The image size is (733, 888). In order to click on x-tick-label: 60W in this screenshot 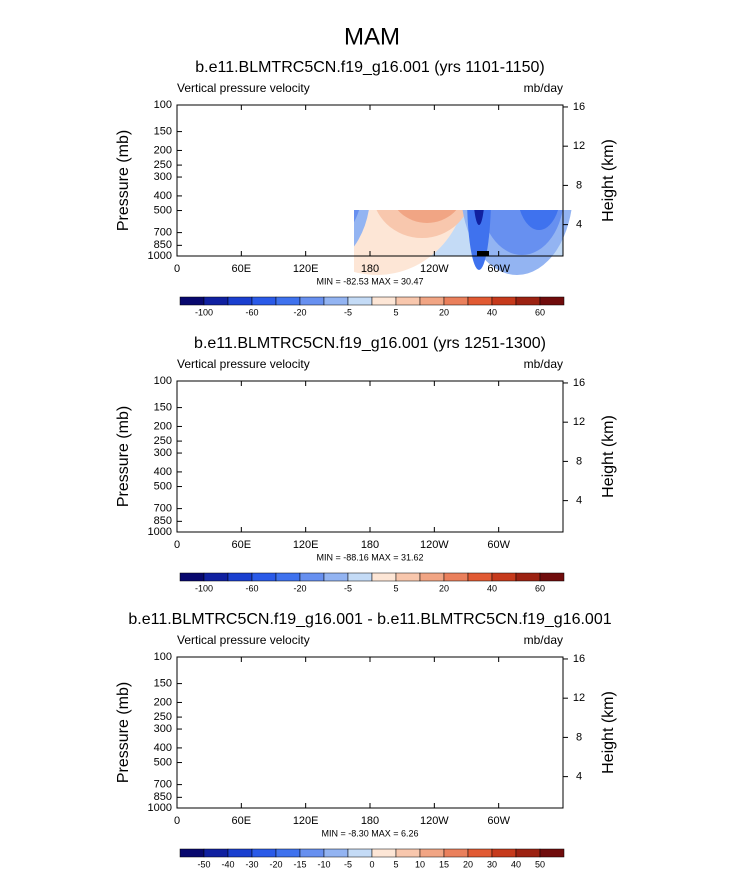, I will do `click(498, 269)`.